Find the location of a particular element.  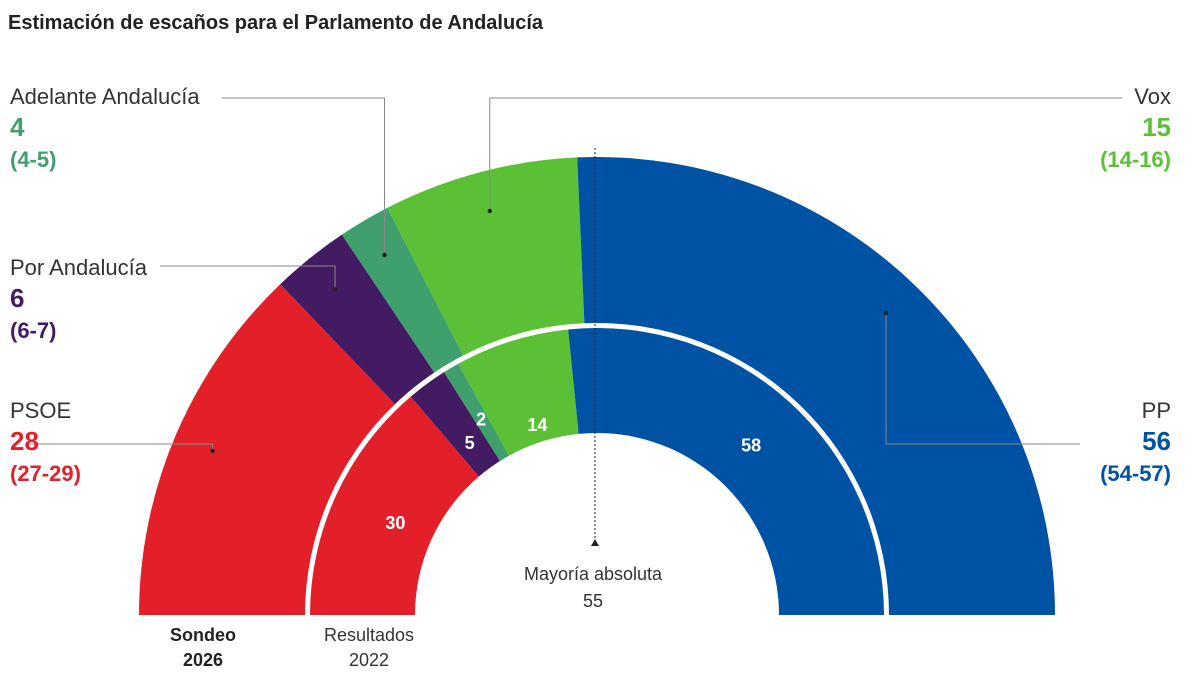

resultados-segment-pp is located at coordinates (726, 471).